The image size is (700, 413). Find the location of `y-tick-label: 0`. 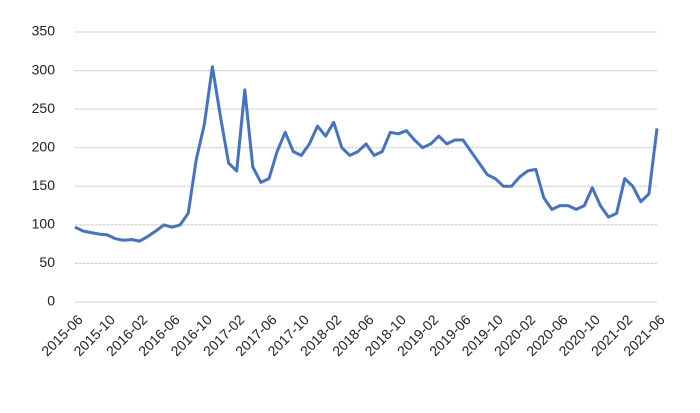

y-tick-label: 0 is located at coordinates (51, 301).